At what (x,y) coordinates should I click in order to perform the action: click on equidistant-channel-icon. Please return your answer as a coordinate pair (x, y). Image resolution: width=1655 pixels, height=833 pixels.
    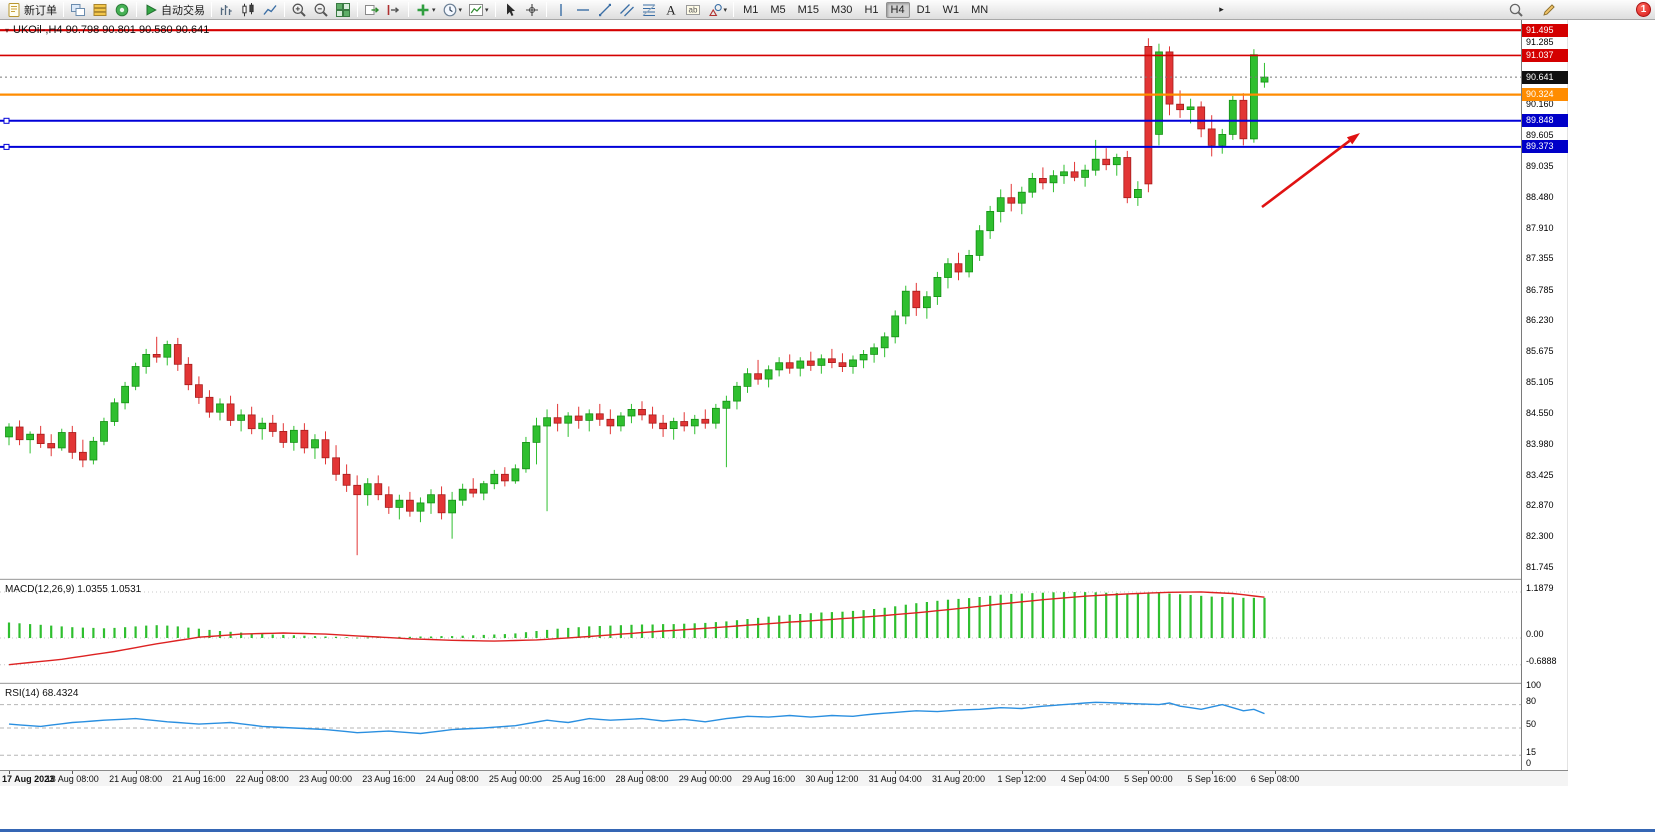
    Looking at the image, I should click on (627, 10).